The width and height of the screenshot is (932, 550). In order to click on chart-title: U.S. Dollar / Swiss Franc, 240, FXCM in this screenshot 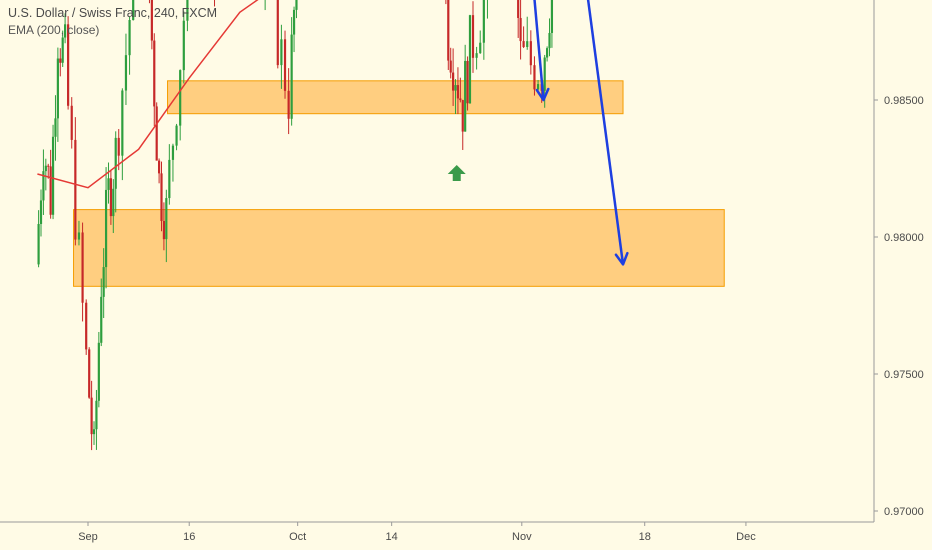, I will do `click(113, 13)`.